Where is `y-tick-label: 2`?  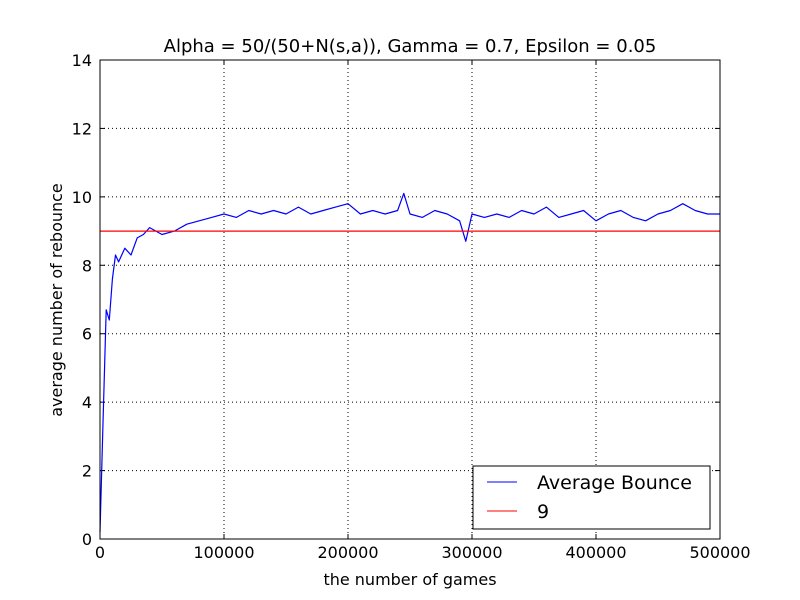
y-tick-label: 2 is located at coordinates (87, 471).